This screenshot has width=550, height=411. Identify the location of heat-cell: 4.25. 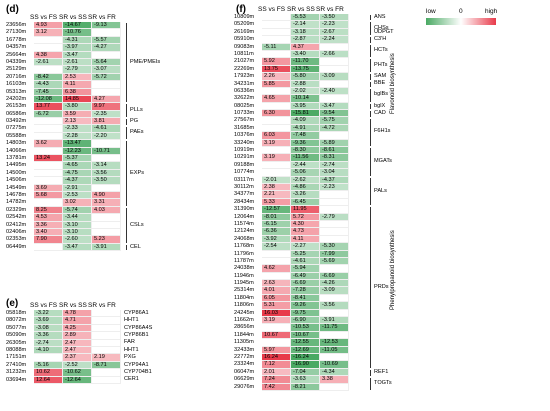
(77, 328).